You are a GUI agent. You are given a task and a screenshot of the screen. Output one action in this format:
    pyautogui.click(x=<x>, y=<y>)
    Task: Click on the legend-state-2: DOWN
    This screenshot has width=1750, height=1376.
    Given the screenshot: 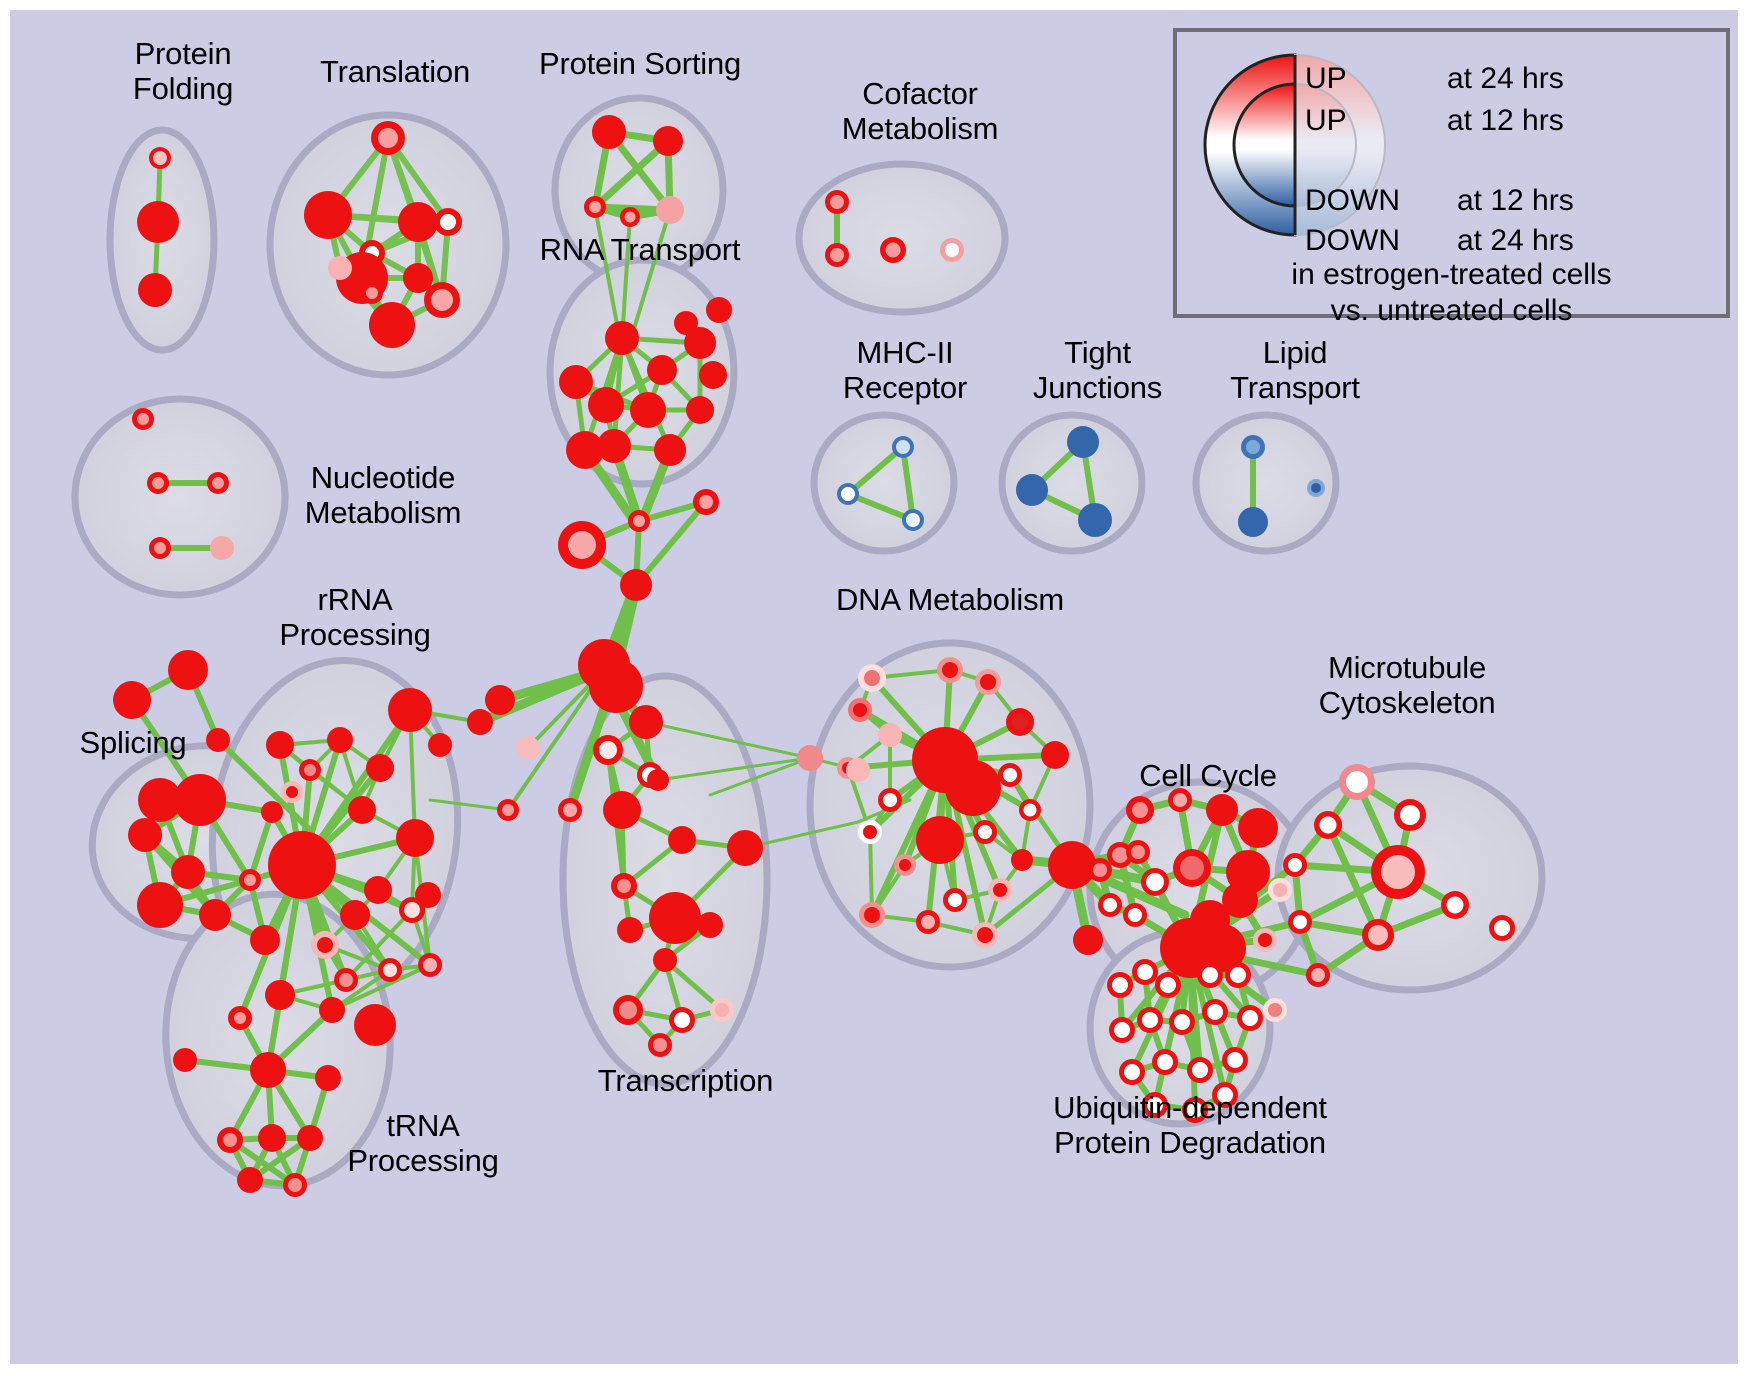 What is the action you would take?
    pyautogui.click(x=1352, y=200)
    